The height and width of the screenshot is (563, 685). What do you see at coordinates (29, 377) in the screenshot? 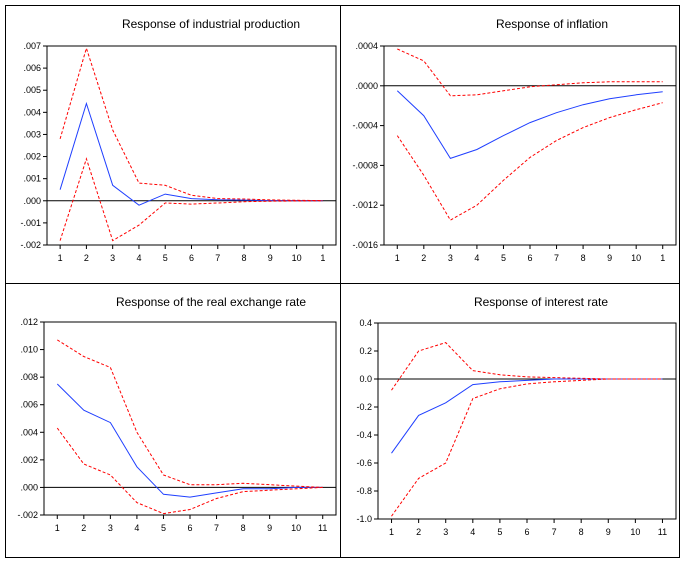
I see `y-tick-label-real-exchange-rate: .008` at bounding box center [29, 377].